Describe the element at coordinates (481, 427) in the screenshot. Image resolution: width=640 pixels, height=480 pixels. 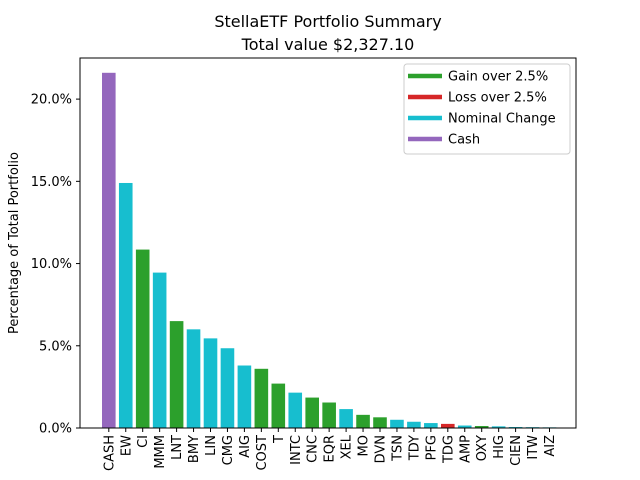
I see `bar-oxy` at that location.